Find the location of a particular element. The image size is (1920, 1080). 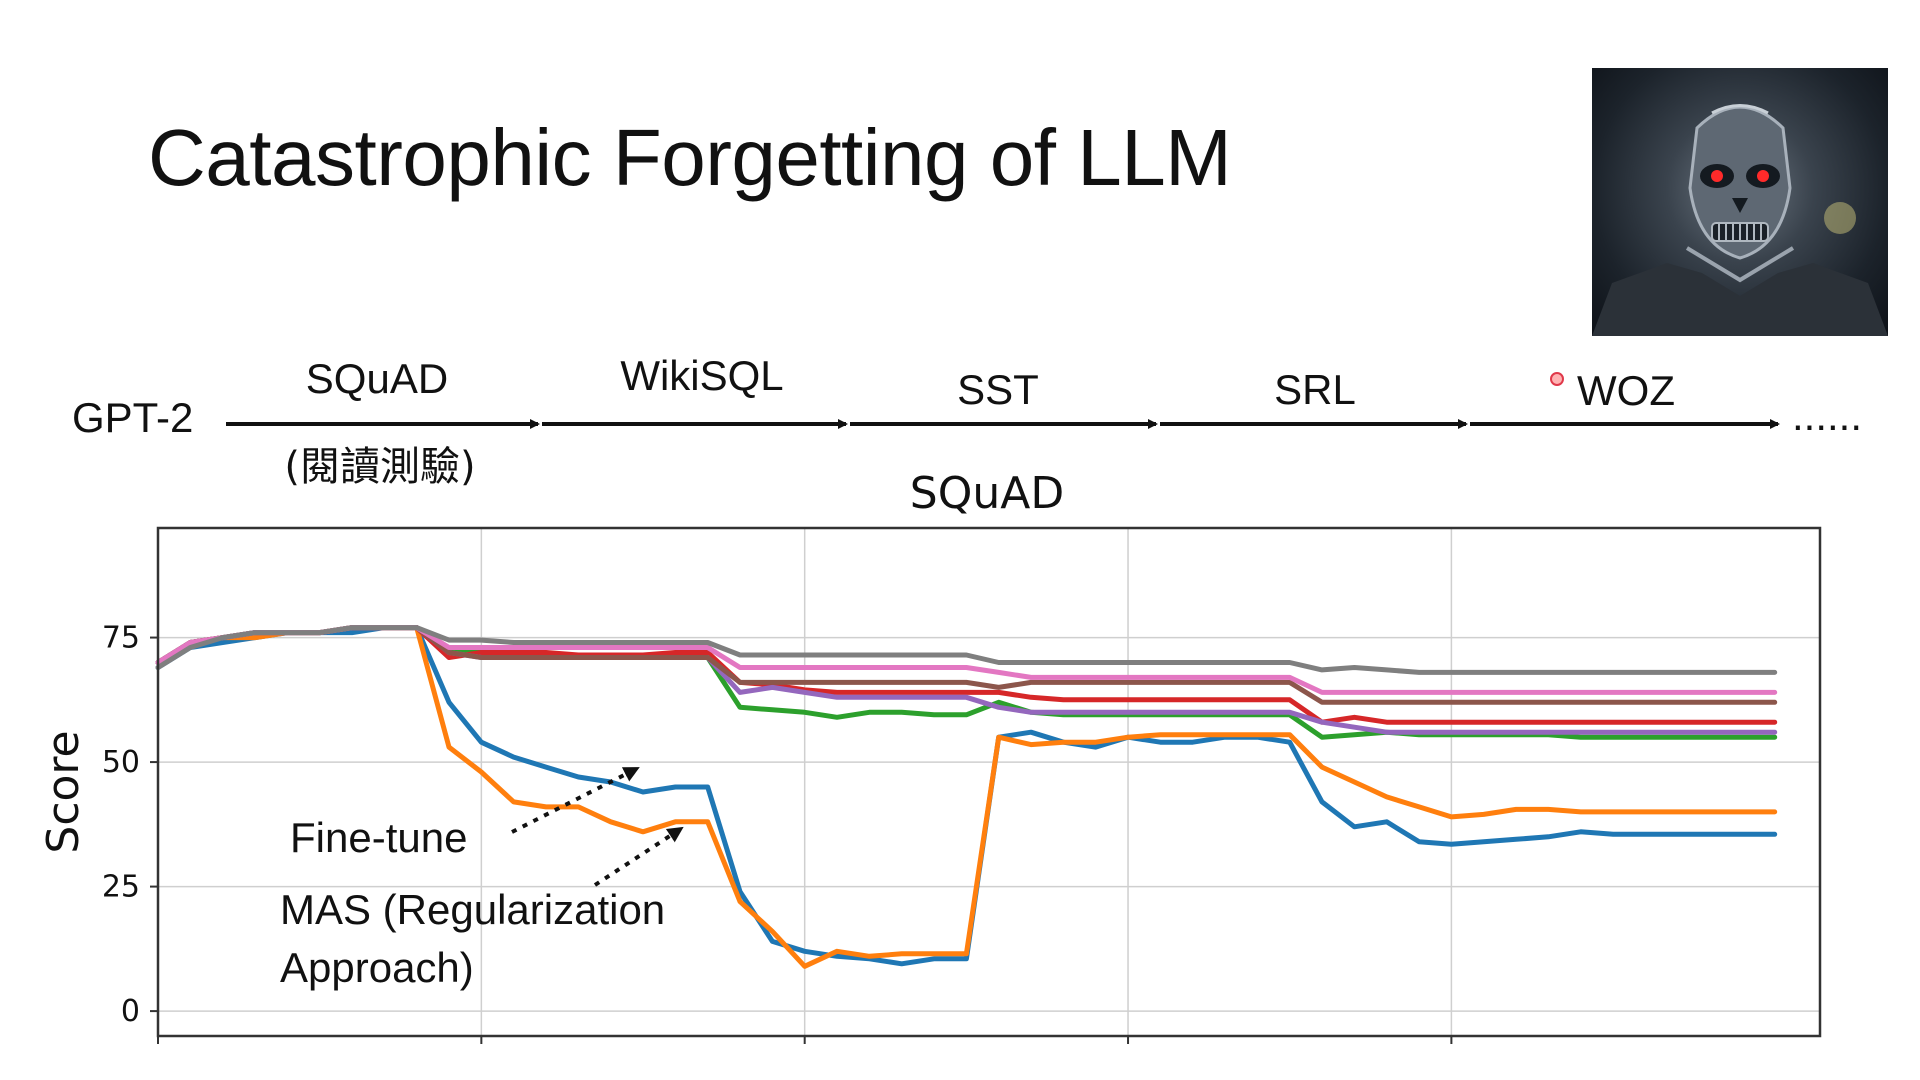

slide-title: Catastrophic Forgetting of LLM is located at coordinates (690, 157).